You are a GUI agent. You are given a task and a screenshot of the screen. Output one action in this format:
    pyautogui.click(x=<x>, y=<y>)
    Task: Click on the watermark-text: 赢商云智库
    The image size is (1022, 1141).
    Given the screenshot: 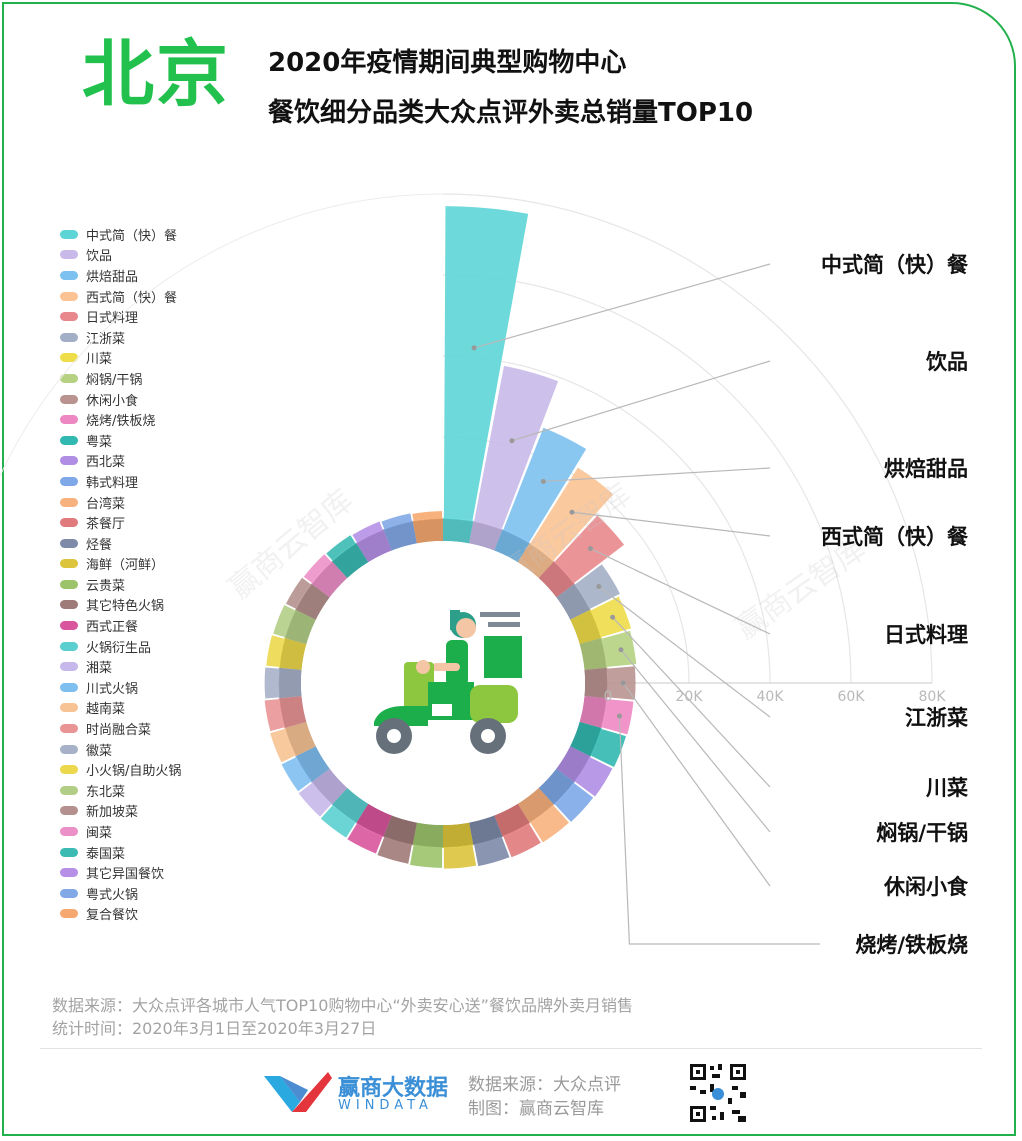 What is the action you would take?
    pyautogui.click(x=801, y=589)
    